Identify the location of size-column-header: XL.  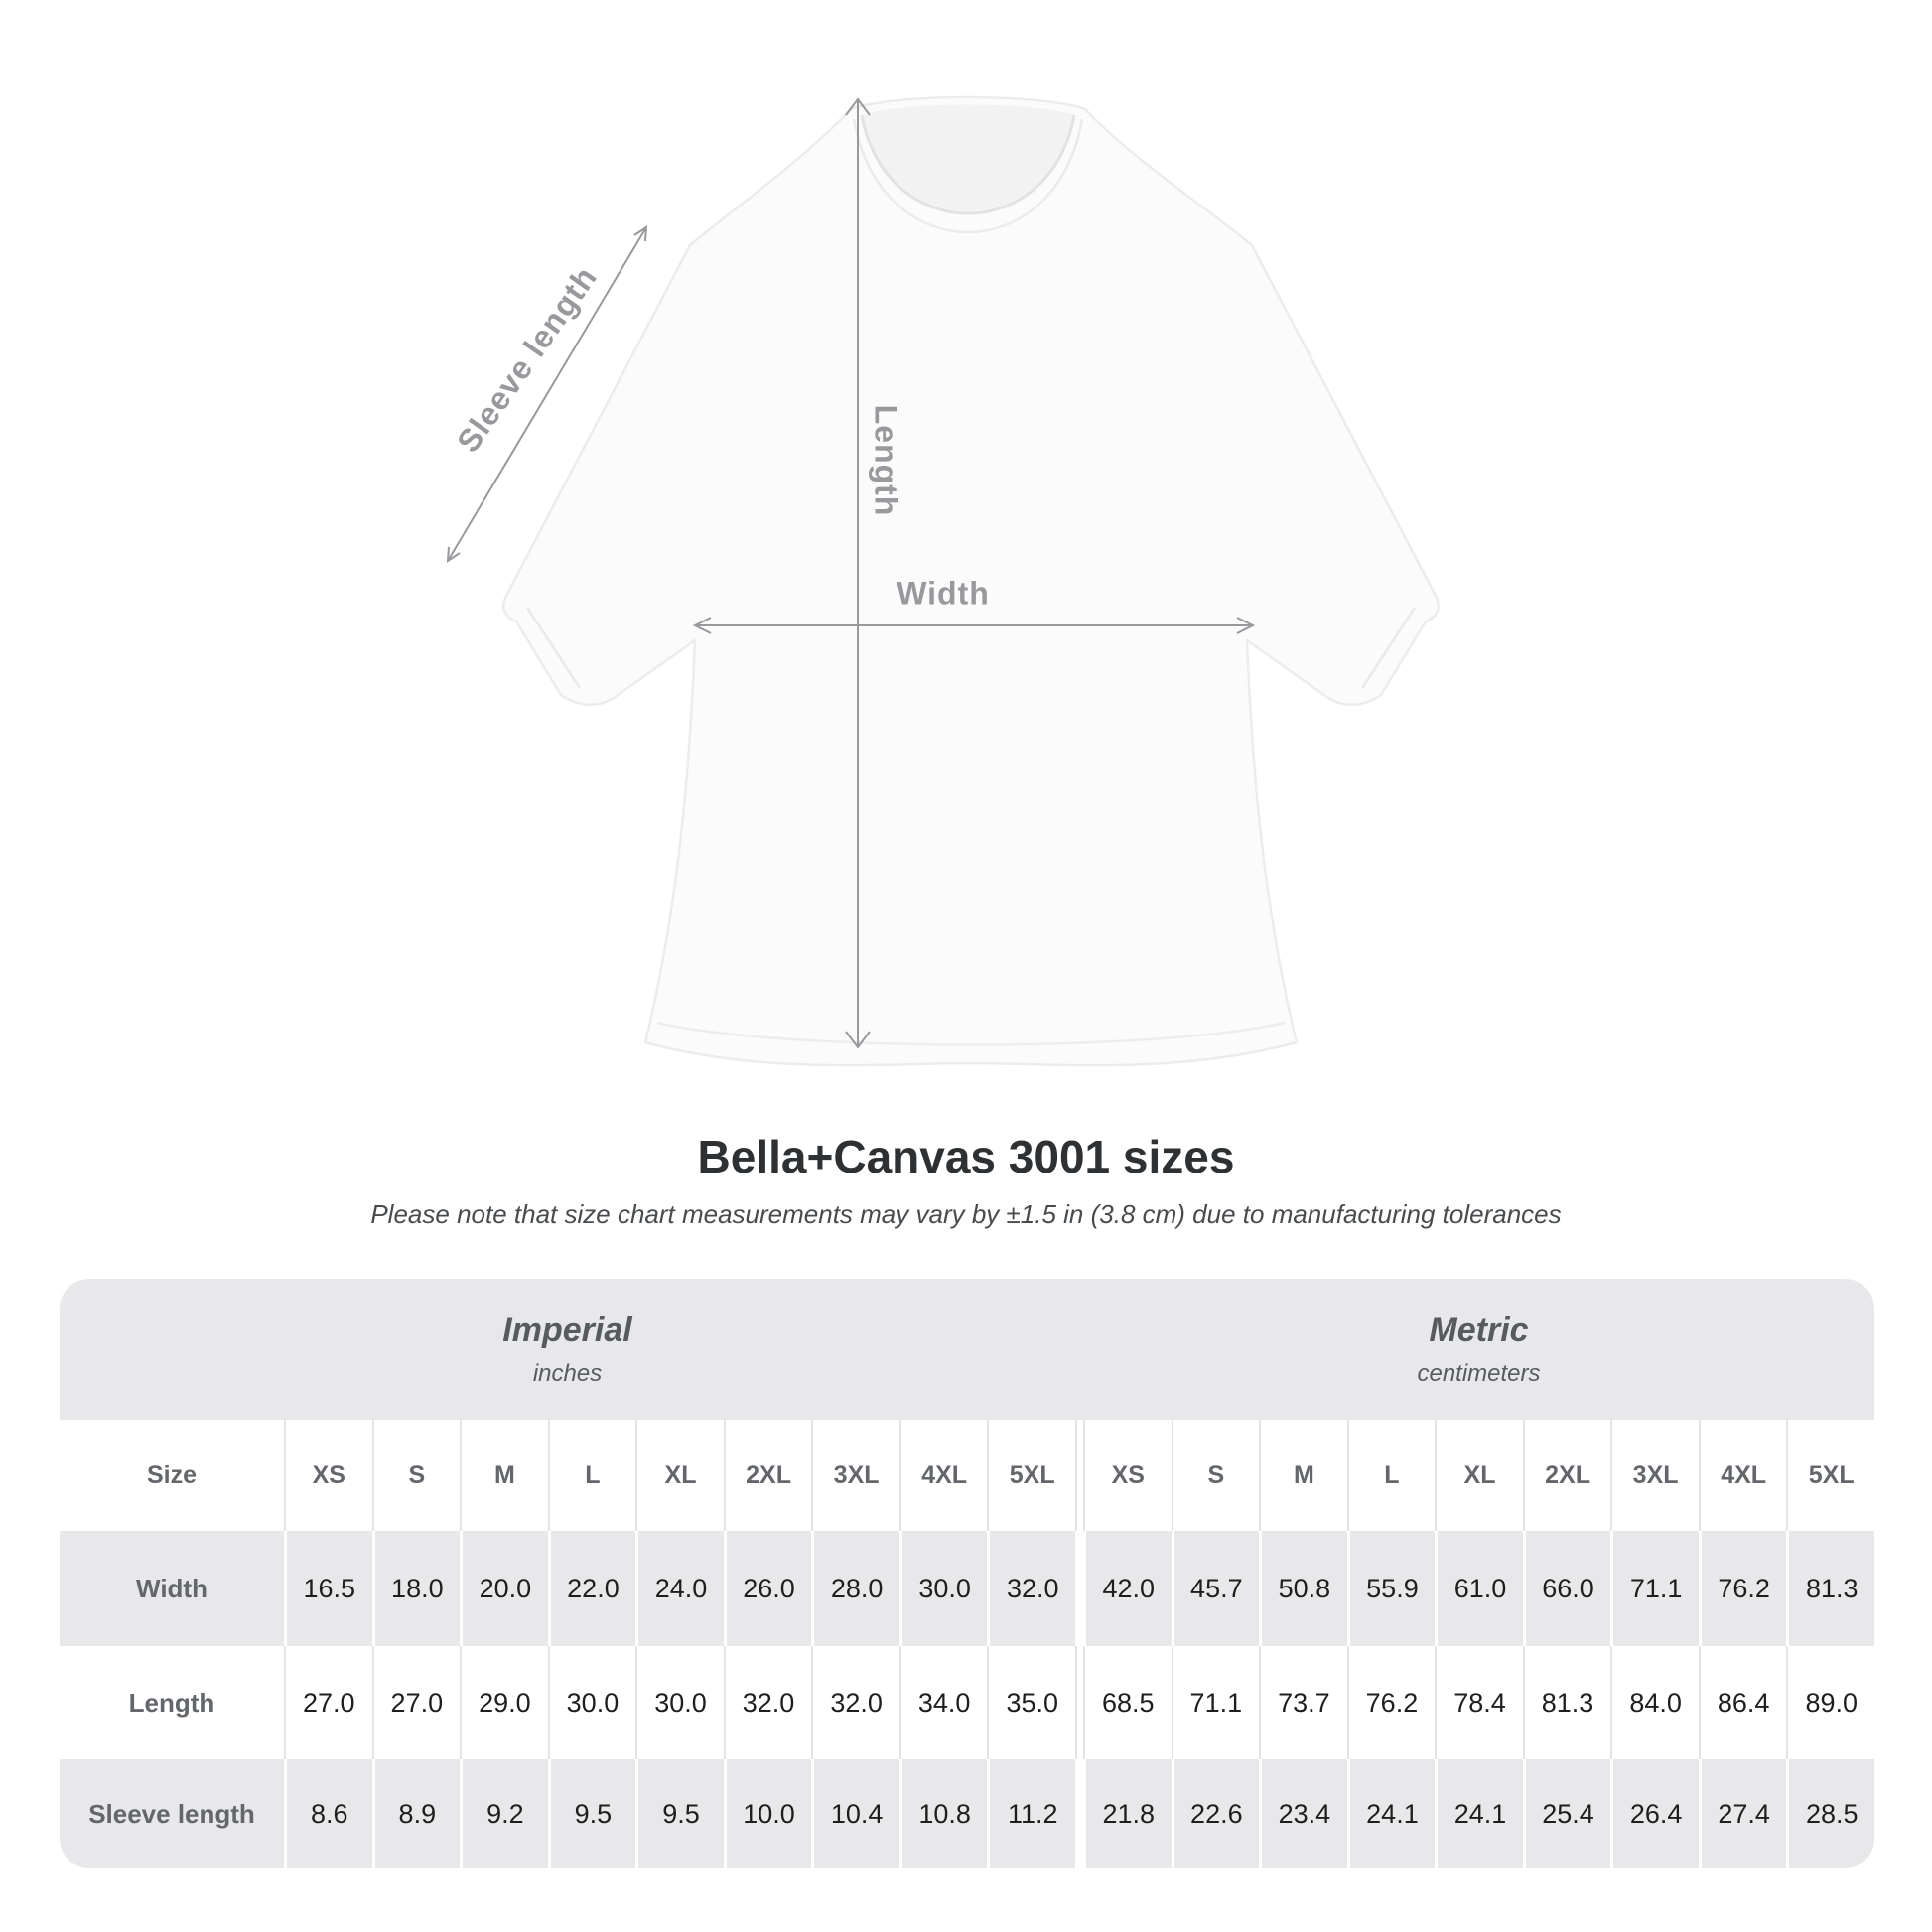
(1479, 1475).